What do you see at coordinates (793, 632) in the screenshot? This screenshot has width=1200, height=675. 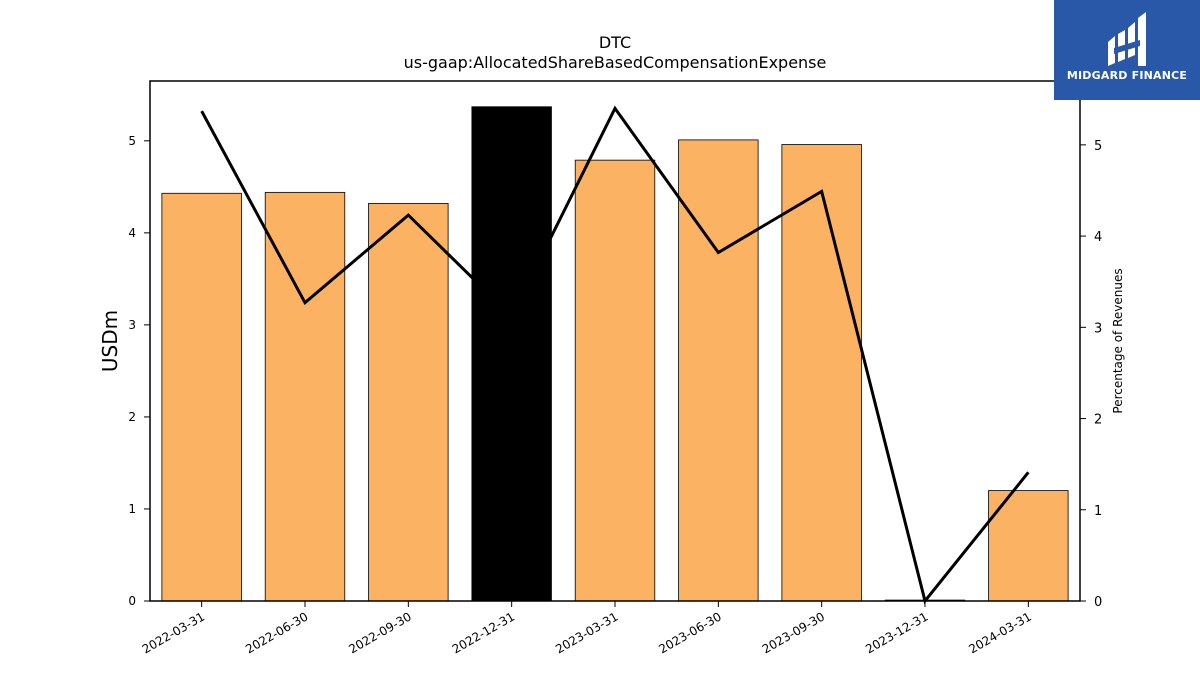 I see `x-tick-label: 2023-09-30` at bounding box center [793, 632].